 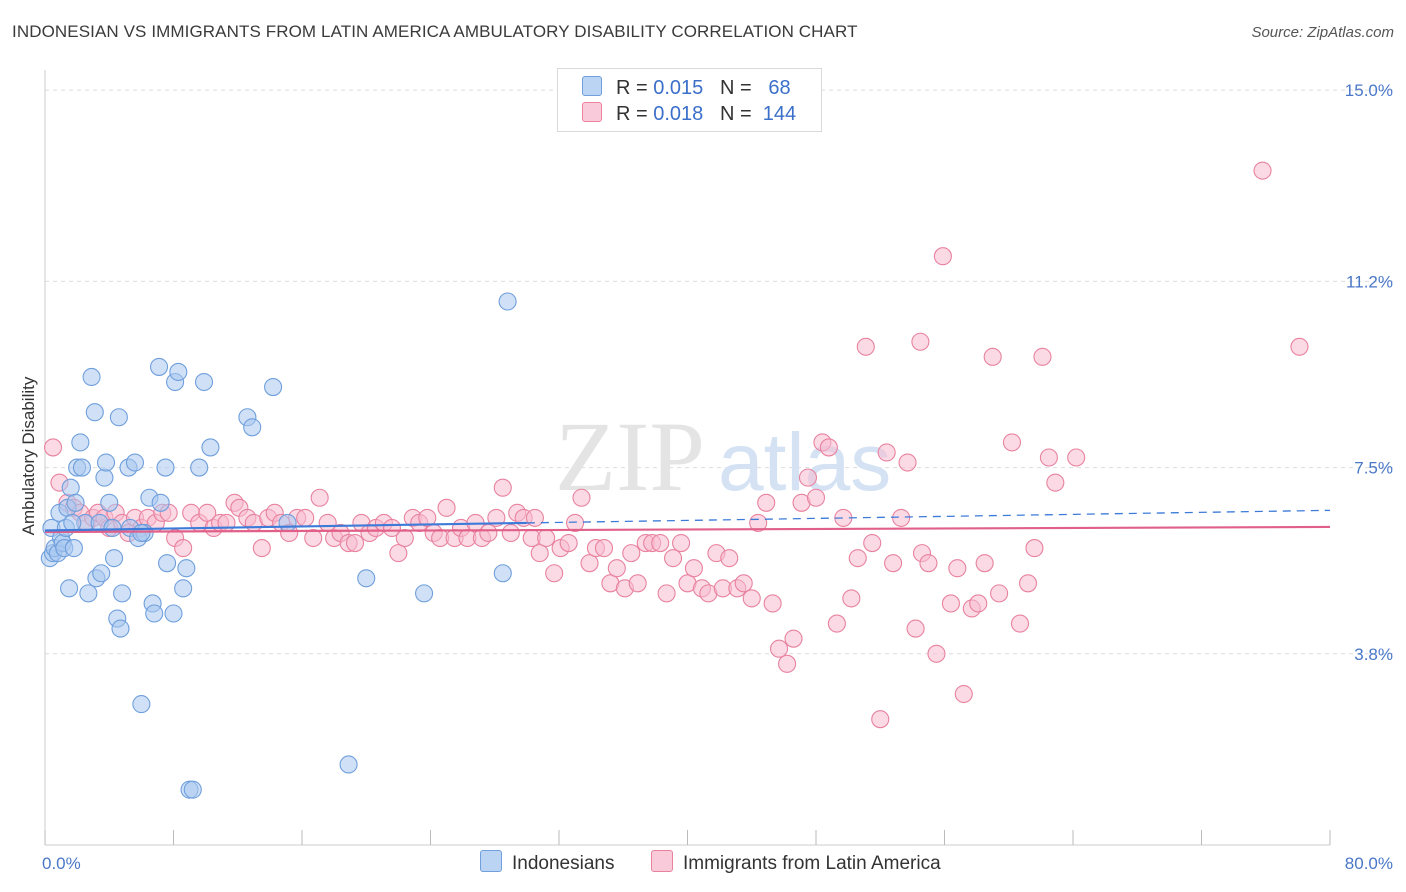 What do you see at coordinates (1369, 90) in the screenshot?
I see `y-tick-label: 15.0%` at bounding box center [1369, 90].